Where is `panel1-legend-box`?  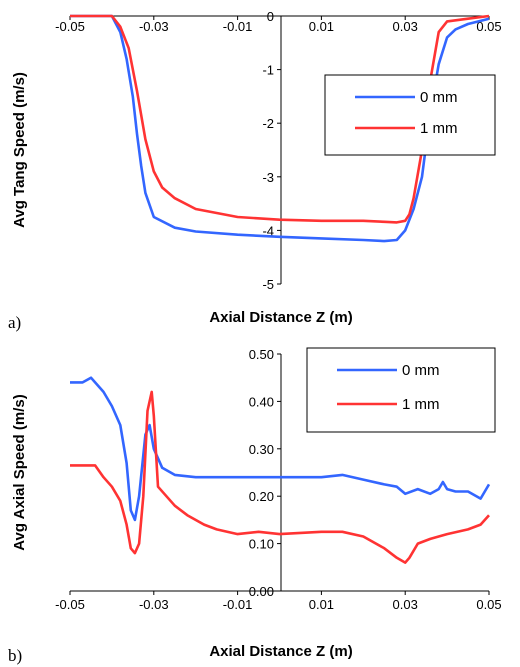
panel1-legend-box is located at coordinates (410, 115).